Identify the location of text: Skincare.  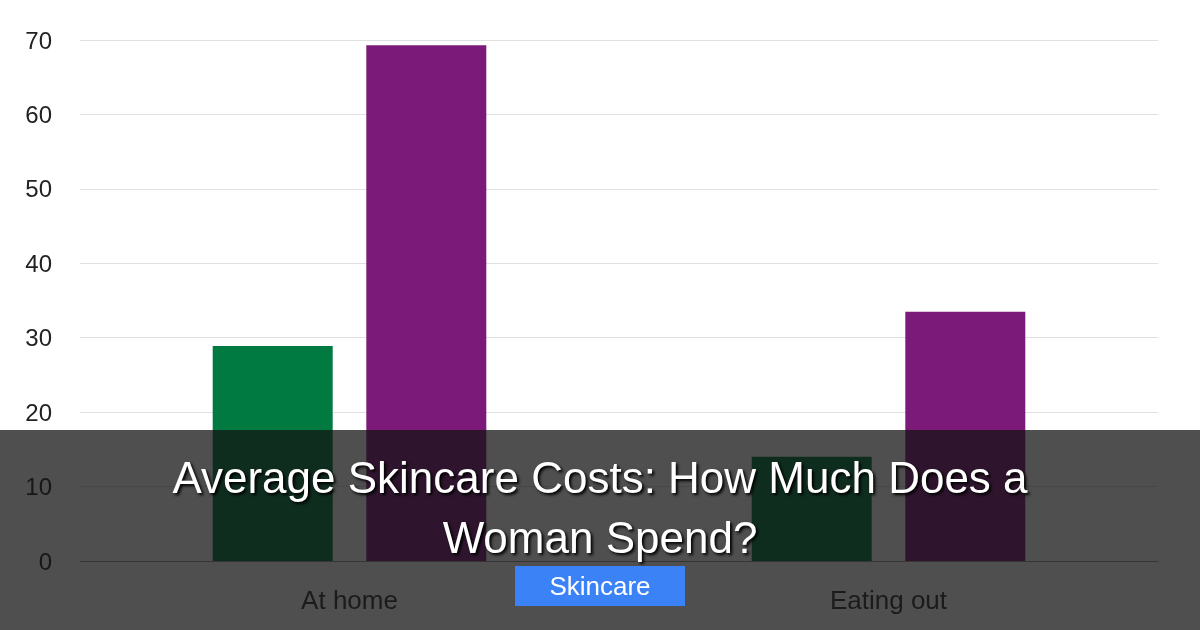
(600, 586).